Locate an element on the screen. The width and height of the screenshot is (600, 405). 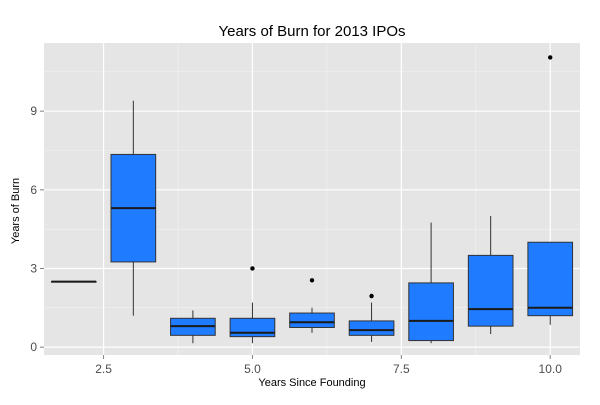
y-tick-label: 3 is located at coordinates (33, 268).